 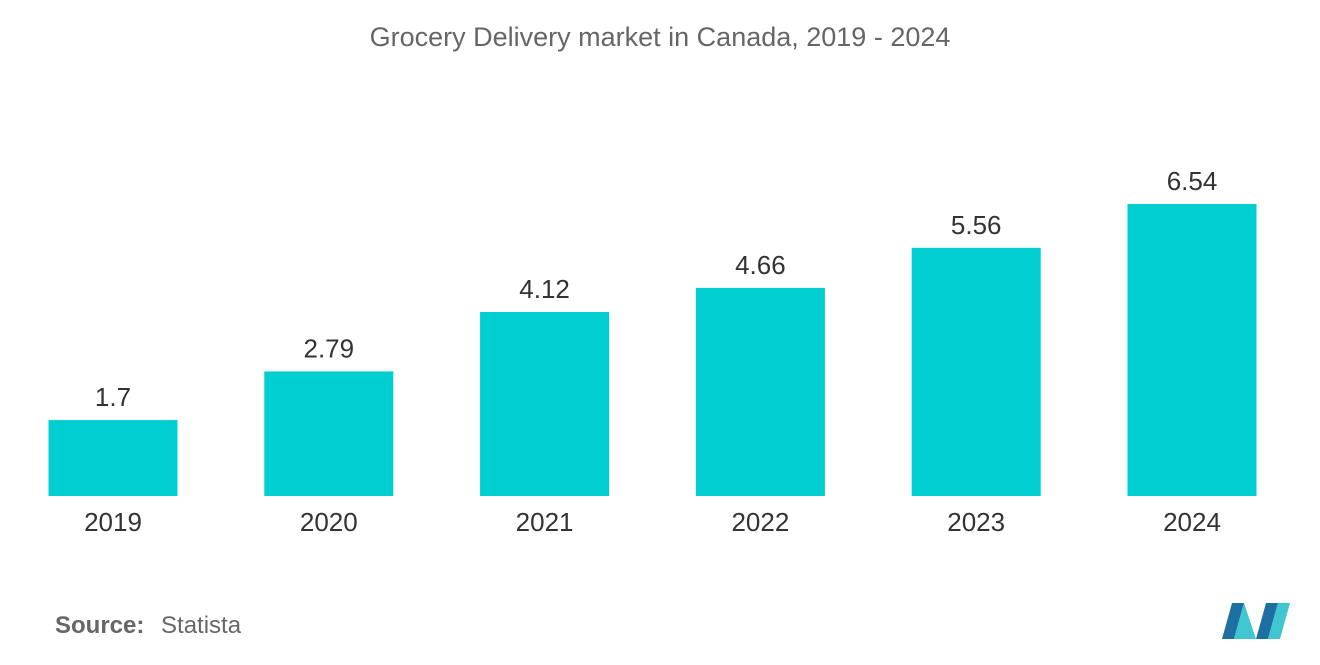 I want to click on value-label-2019: 1.7, so click(x=113, y=397).